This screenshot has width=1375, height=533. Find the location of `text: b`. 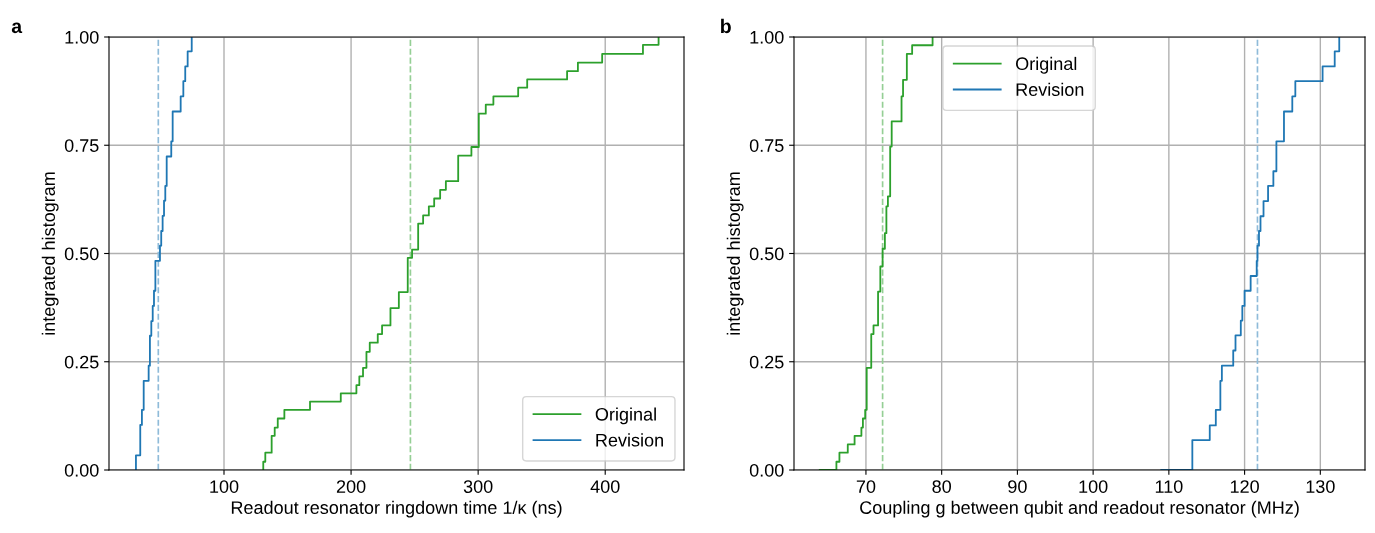

text: b is located at coordinates (726, 26).